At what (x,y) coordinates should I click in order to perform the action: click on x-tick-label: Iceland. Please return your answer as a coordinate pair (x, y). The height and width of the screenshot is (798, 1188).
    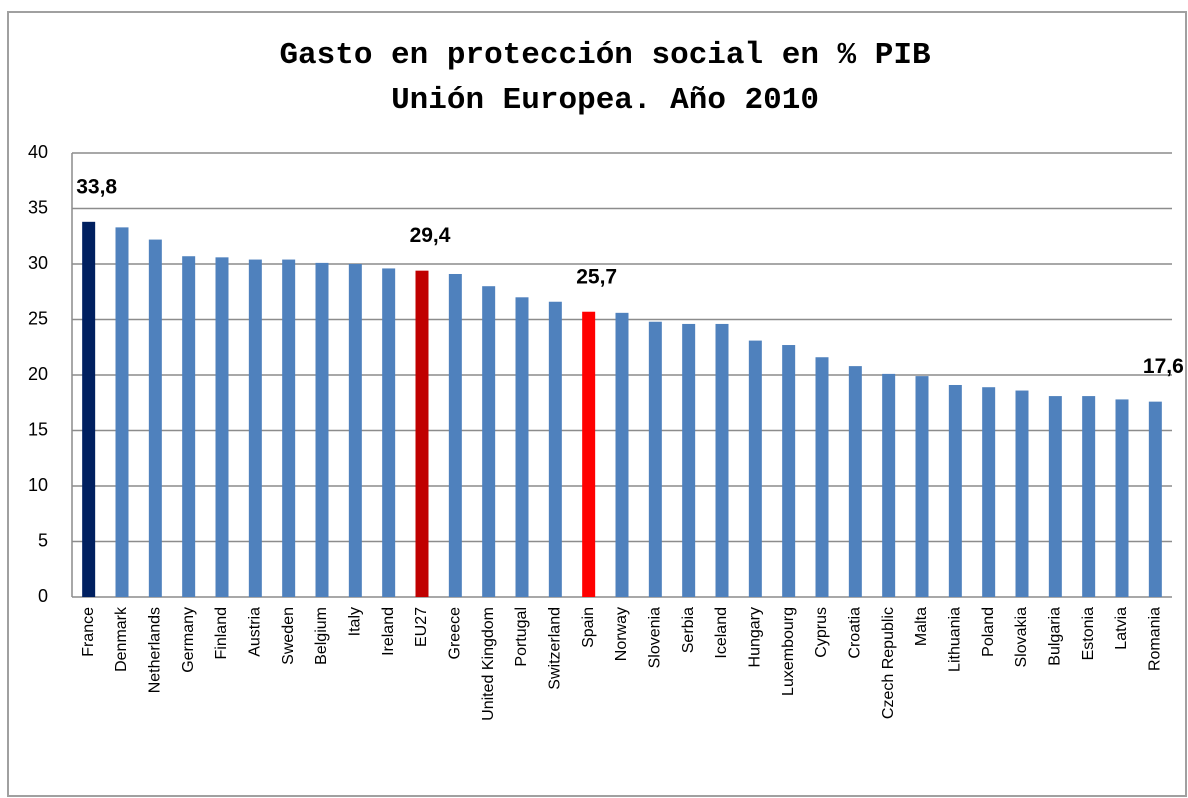
    Looking at the image, I should click on (721, 633).